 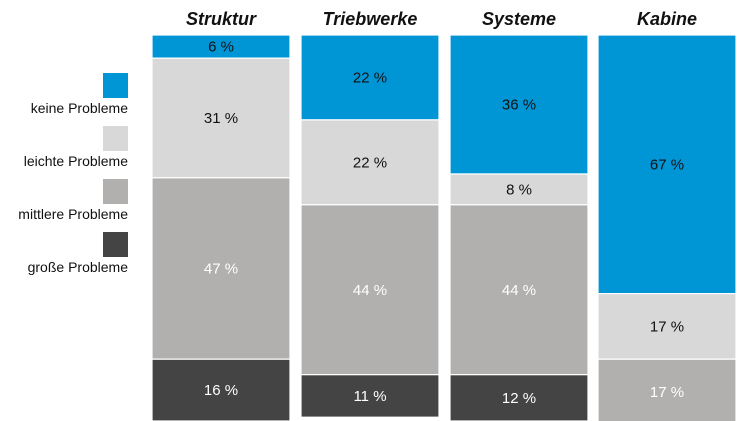 I want to click on data-label: 67 %, so click(x=667, y=164).